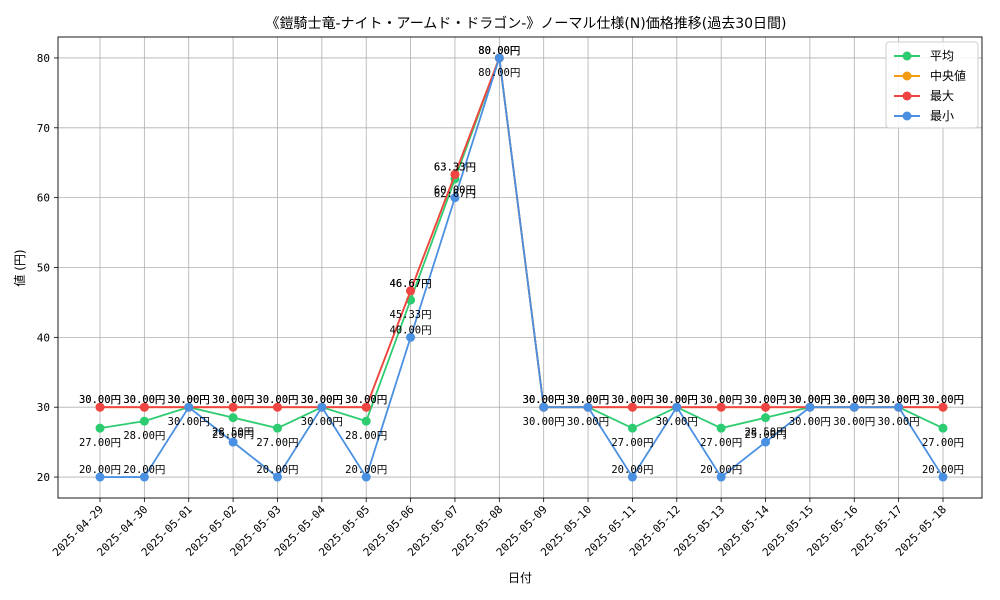 The width and height of the screenshot is (1000, 600). What do you see at coordinates (455, 167) in the screenshot?
I see `data-label: 63.33円` at bounding box center [455, 167].